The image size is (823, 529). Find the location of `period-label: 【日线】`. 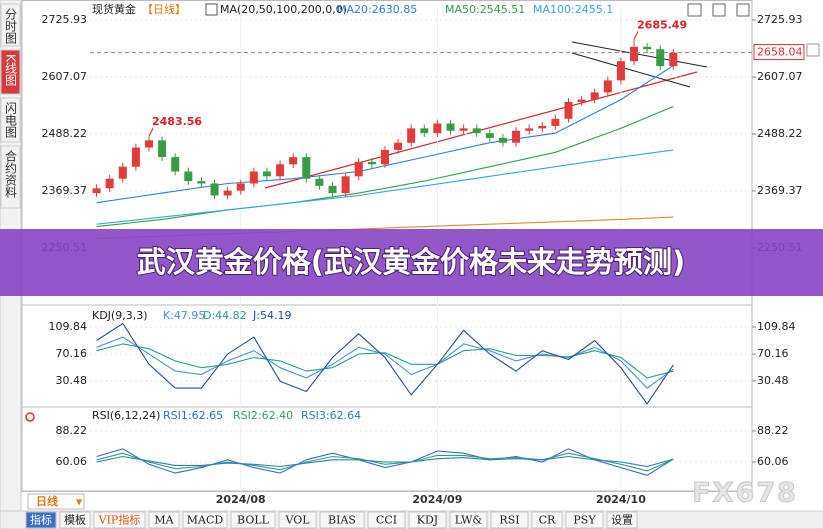

period-label: 【日线】 is located at coordinates (164, 9).